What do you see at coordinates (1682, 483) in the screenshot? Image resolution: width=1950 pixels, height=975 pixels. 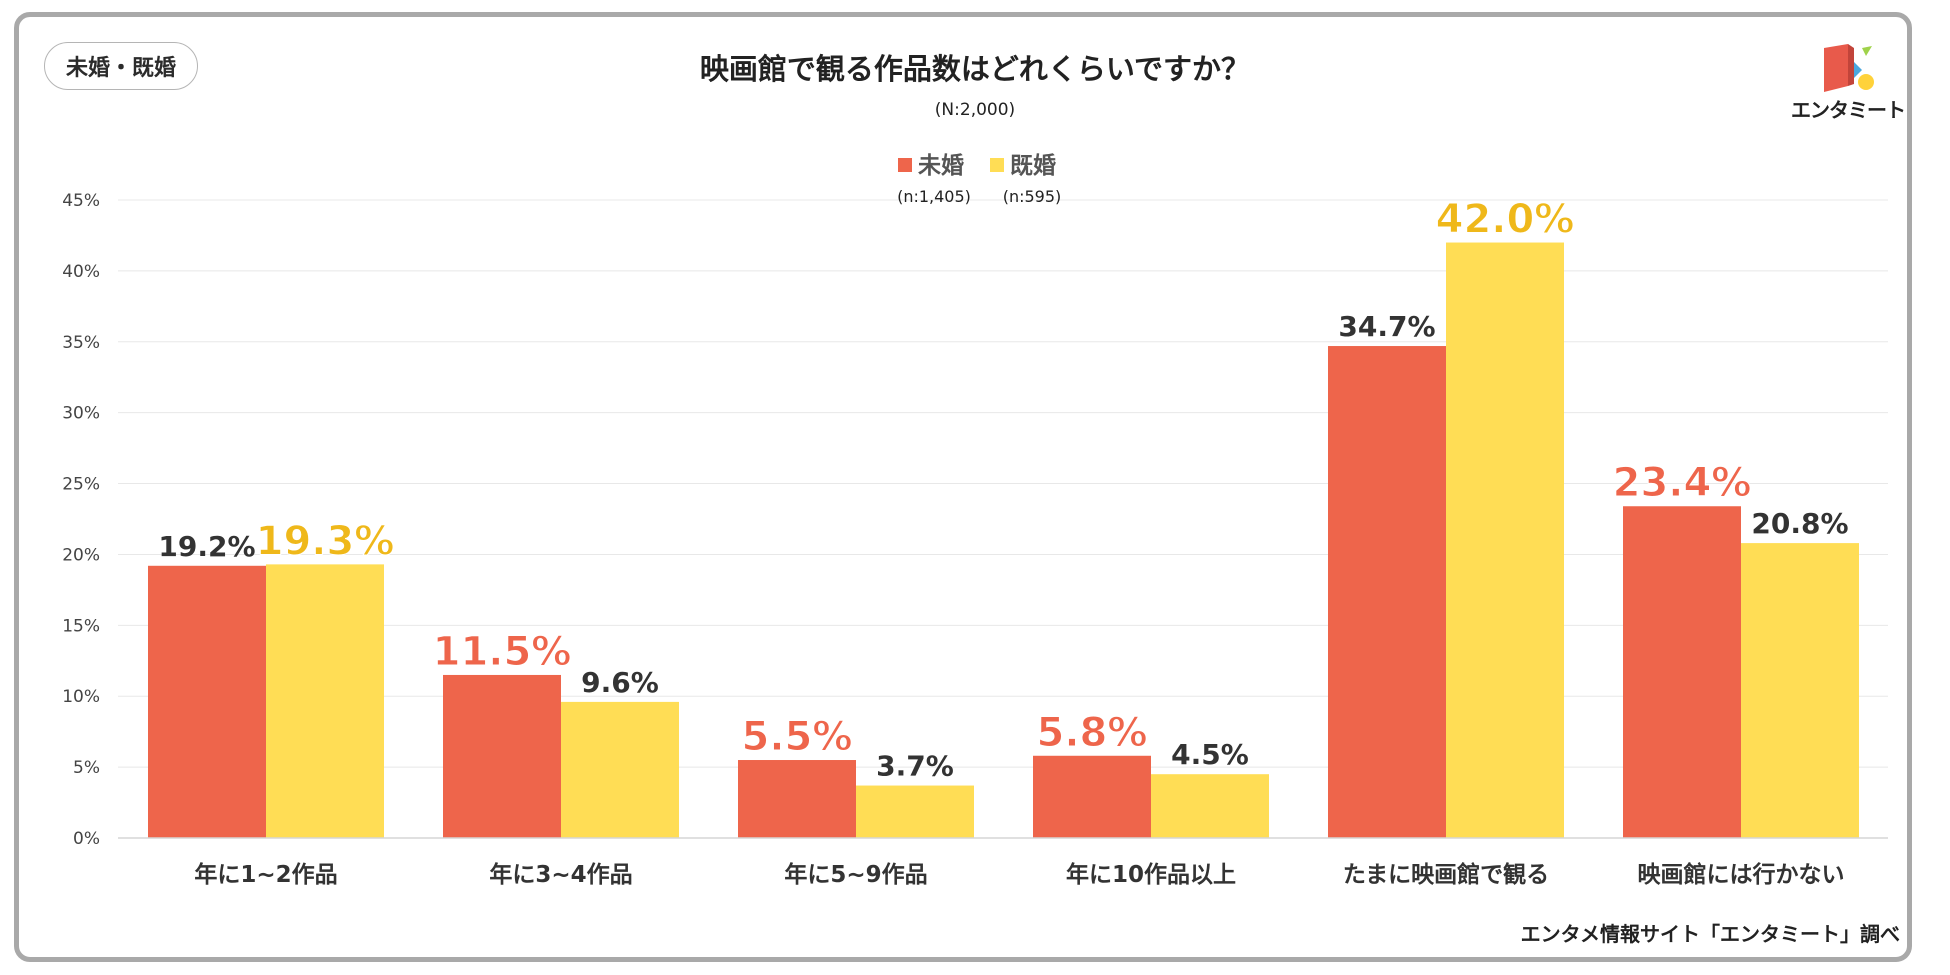 I see `data-label: 23.4%` at bounding box center [1682, 483].